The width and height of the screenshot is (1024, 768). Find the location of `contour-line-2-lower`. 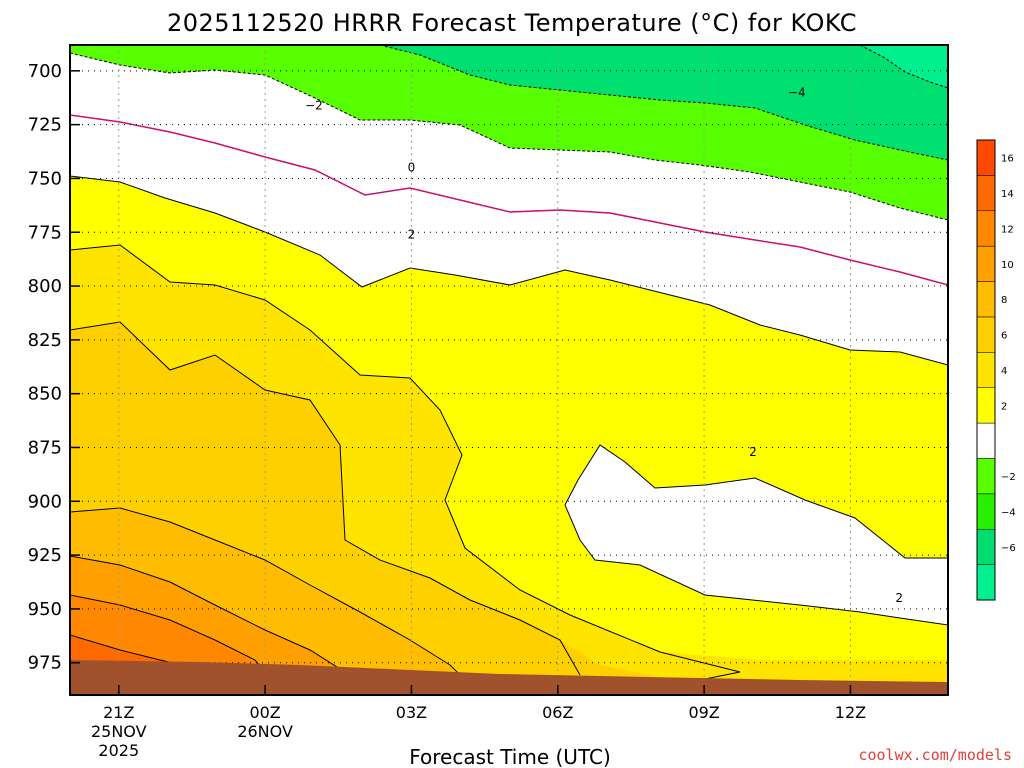

contour-line-2-lower is located at coordinates (756, 565).